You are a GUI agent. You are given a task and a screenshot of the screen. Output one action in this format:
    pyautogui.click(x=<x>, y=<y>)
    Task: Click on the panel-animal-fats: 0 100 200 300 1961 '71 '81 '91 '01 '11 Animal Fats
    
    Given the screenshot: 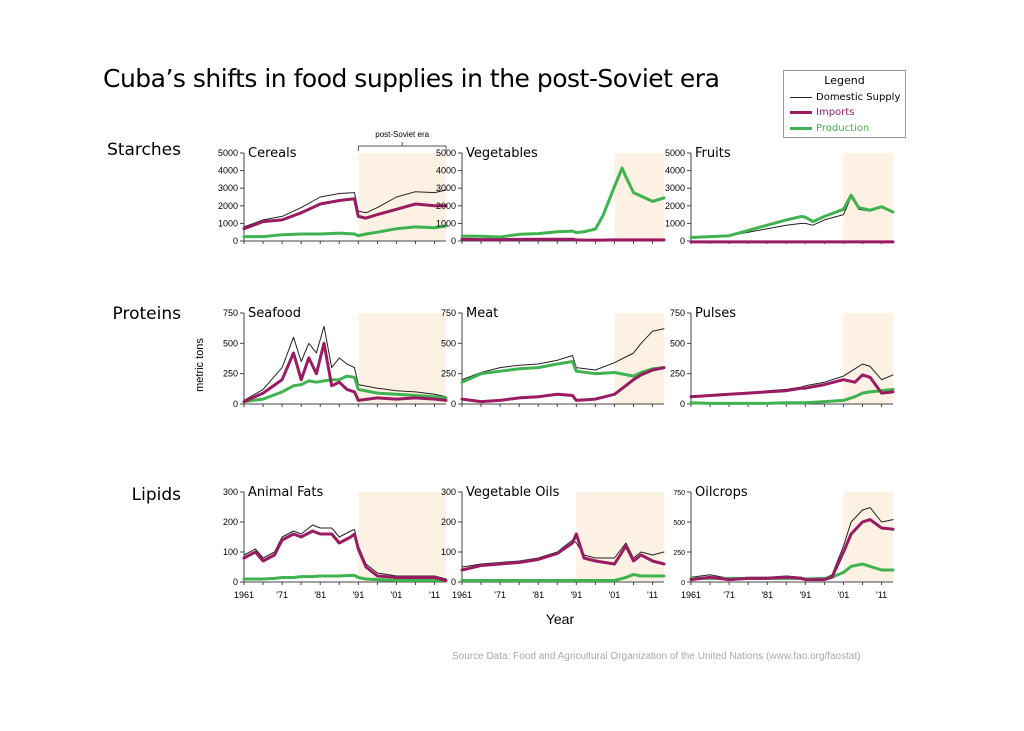 What is the action you would take?
    pyautogui.click(x=335, y=542)
    